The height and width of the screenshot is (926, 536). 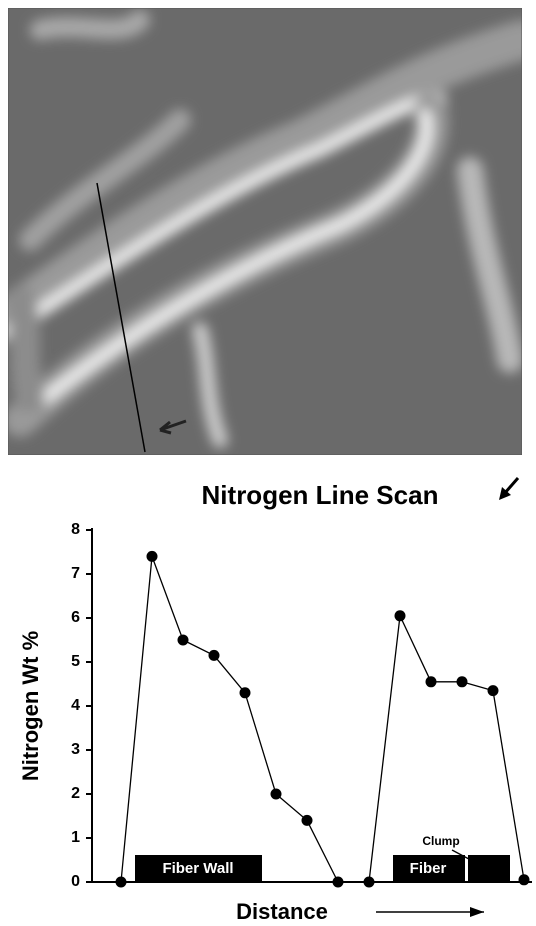 What do you see at coordinates (282, 911) in the screenshot?
I see `x-axis-label: Distance` at bounding box center [282, 911].